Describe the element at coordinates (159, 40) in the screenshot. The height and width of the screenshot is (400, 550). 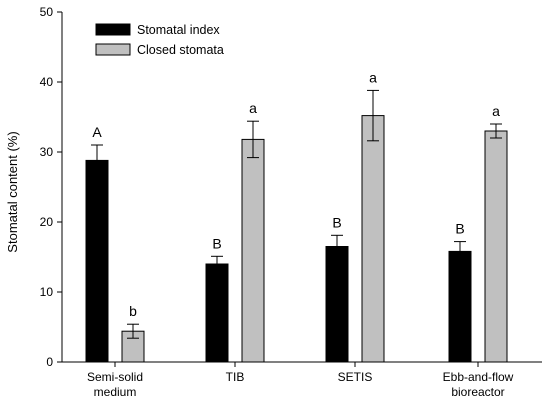
I see `legend: Stomatal index Closed stomata` at that location.